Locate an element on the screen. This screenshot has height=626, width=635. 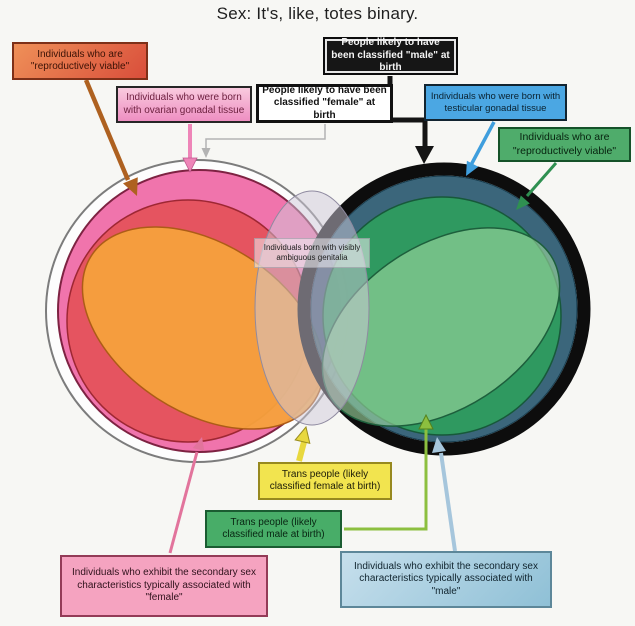
trans-female-arrow is located at coordinates (301, 451).